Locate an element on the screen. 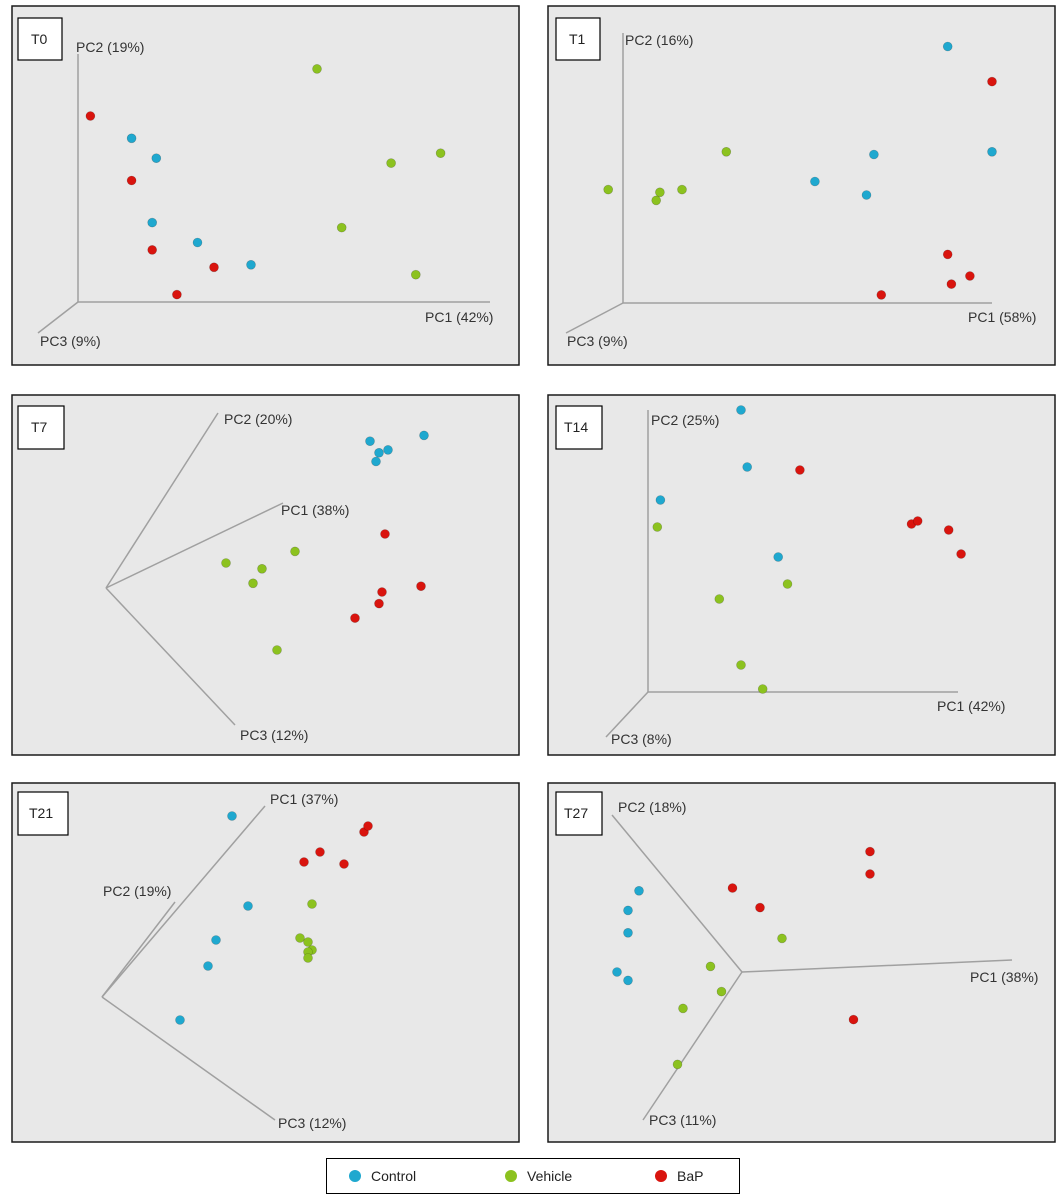  pc3-axis-label: PC3 (8%) is located at coordinates (641, 739).